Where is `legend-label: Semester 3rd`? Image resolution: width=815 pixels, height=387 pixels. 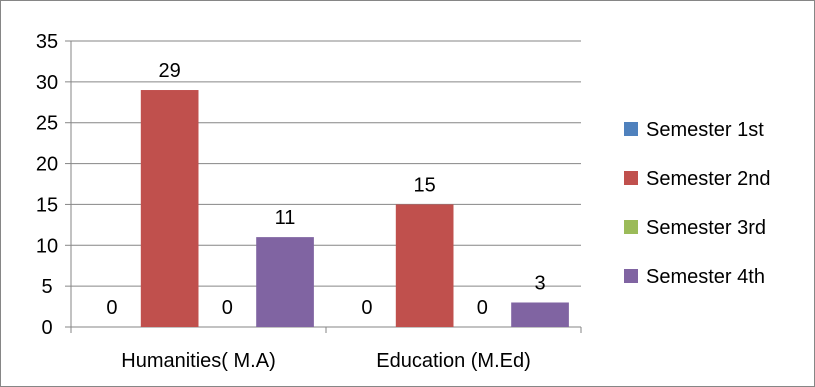
legend-label: Semester 3rd is located at coordinates (706, 228).